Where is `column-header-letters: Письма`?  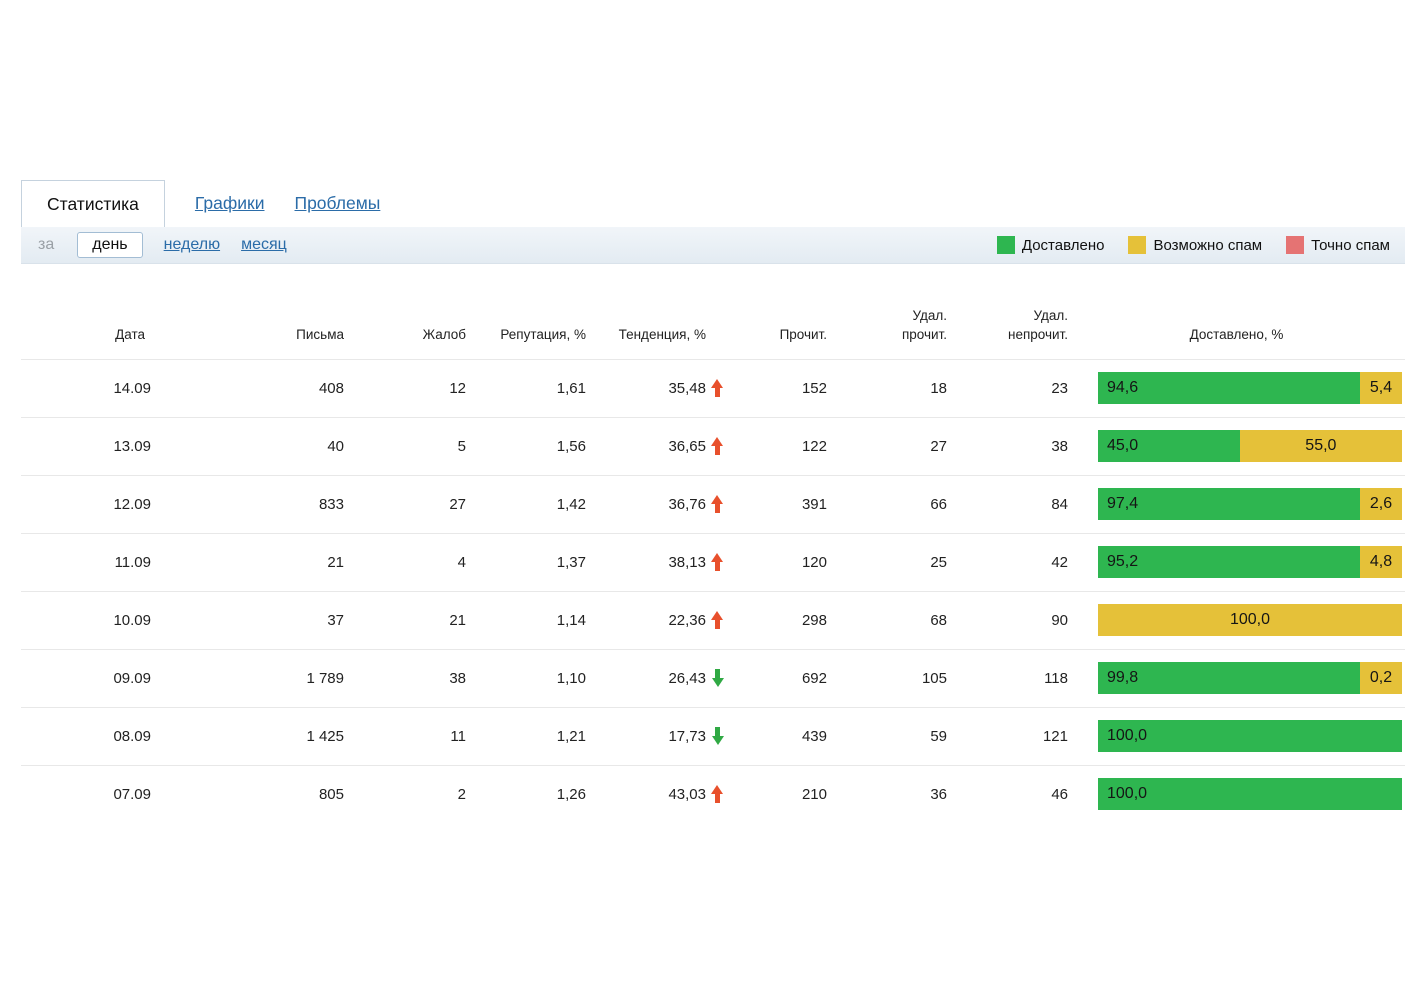
column-header-letters: Письма is located at coordinates (320, 334).